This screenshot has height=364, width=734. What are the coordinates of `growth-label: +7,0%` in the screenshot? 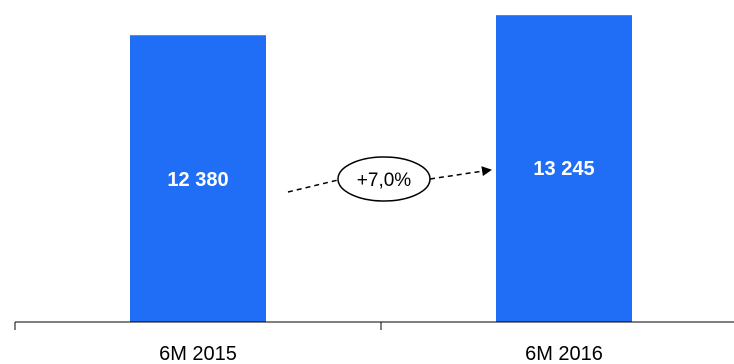 It's located at (384, 180).